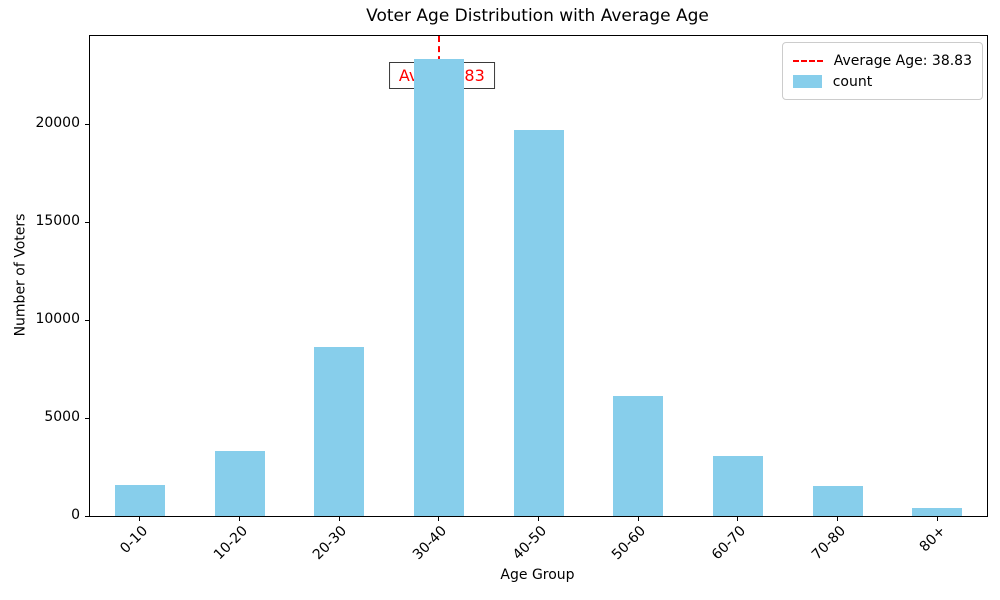  Describe the element at coordinates (57, 221) in the screenshot. I see `y-tick-label: 15000` at that location.